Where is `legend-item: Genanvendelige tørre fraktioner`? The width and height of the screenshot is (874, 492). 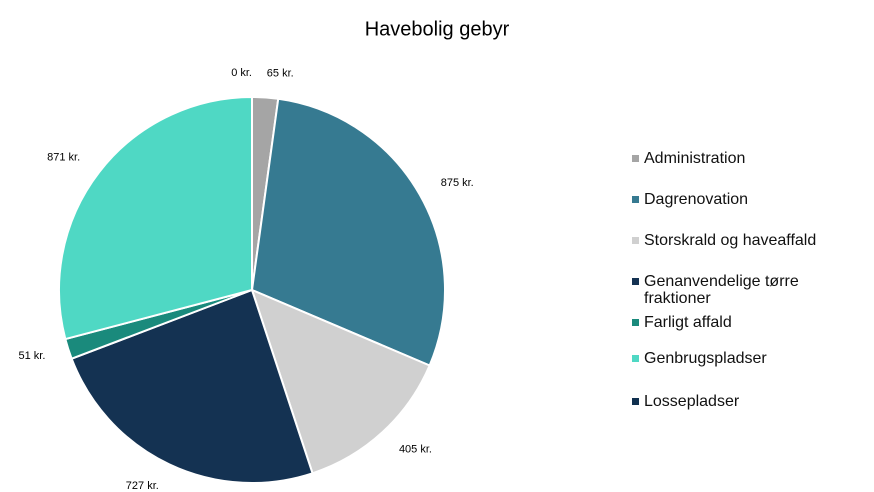
legend-item: Genanvendelige tørre fraktioner is located at coordinates (739, 290).